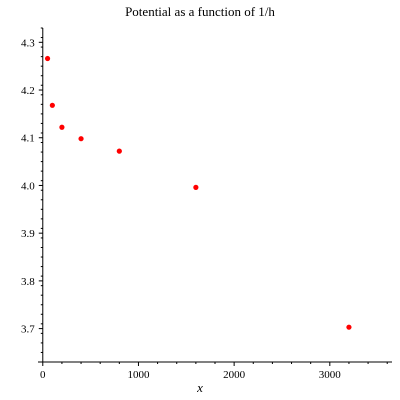  I want to click on chart-title: Potential as a function of 1/h, so click(200, 11).